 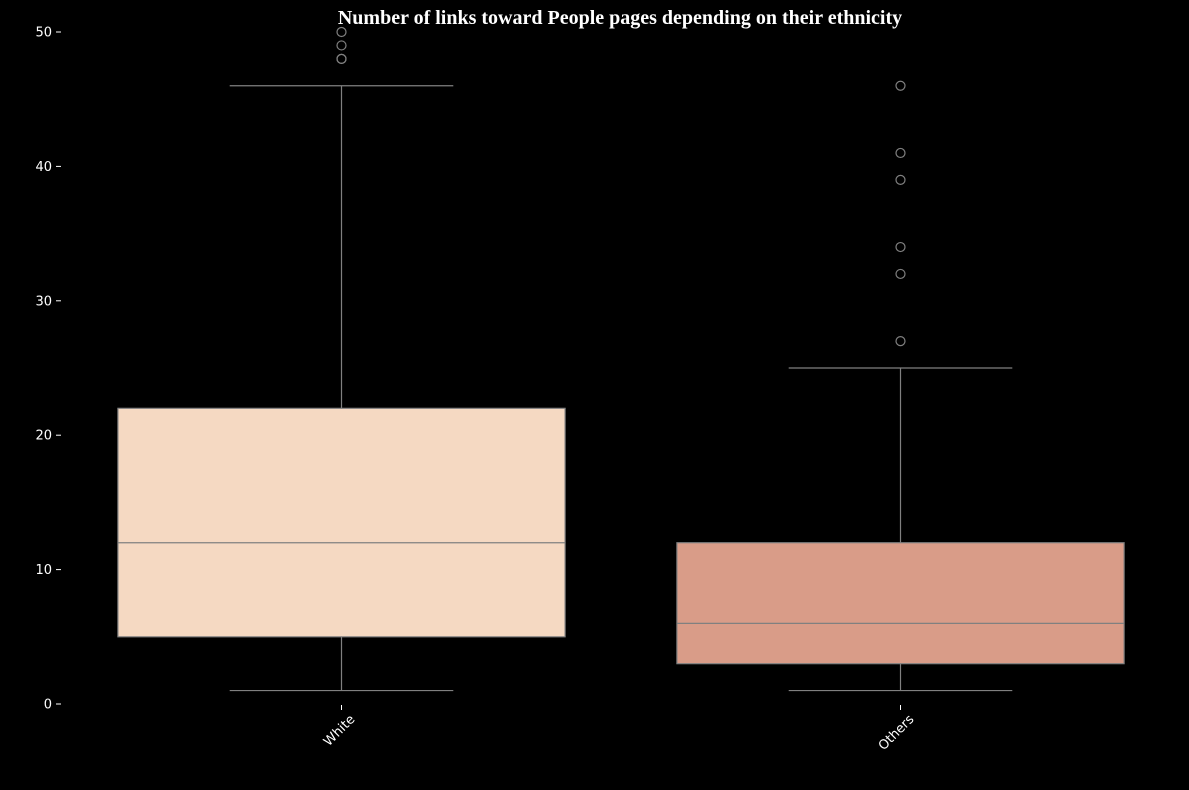 What do you see at coordinates (43, 570) in the screenshot?
I see `y-tick-label: 10` at bounding box center [43, 570].